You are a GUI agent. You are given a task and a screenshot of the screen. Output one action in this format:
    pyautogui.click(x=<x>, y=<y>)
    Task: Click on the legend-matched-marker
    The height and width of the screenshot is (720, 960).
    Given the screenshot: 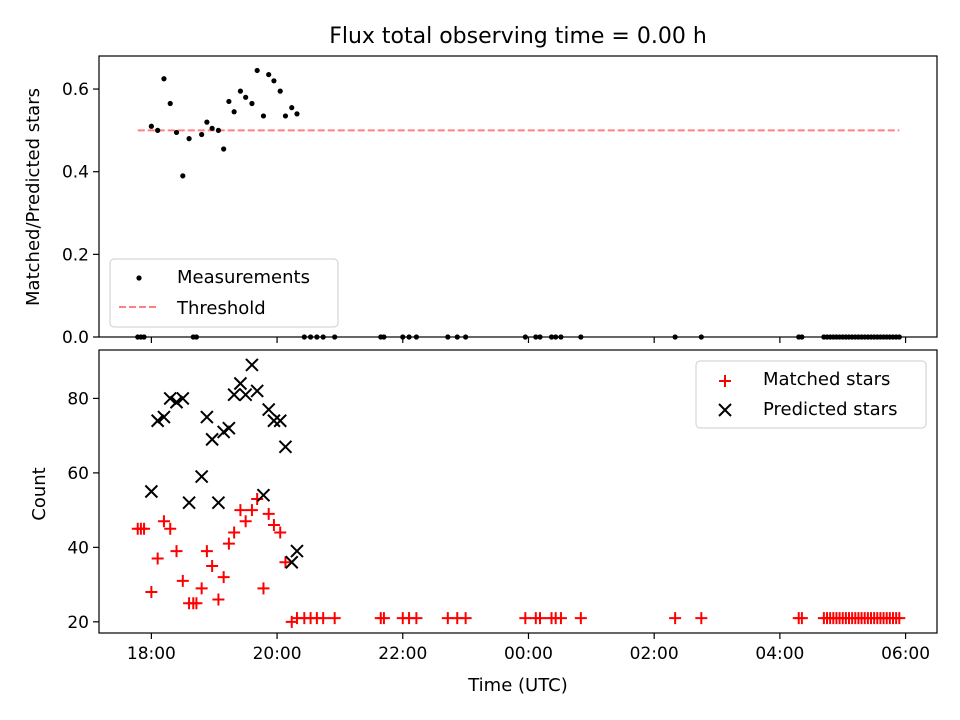 What is the action you would take?
    pyautogui.click(x=725, y=381)
    